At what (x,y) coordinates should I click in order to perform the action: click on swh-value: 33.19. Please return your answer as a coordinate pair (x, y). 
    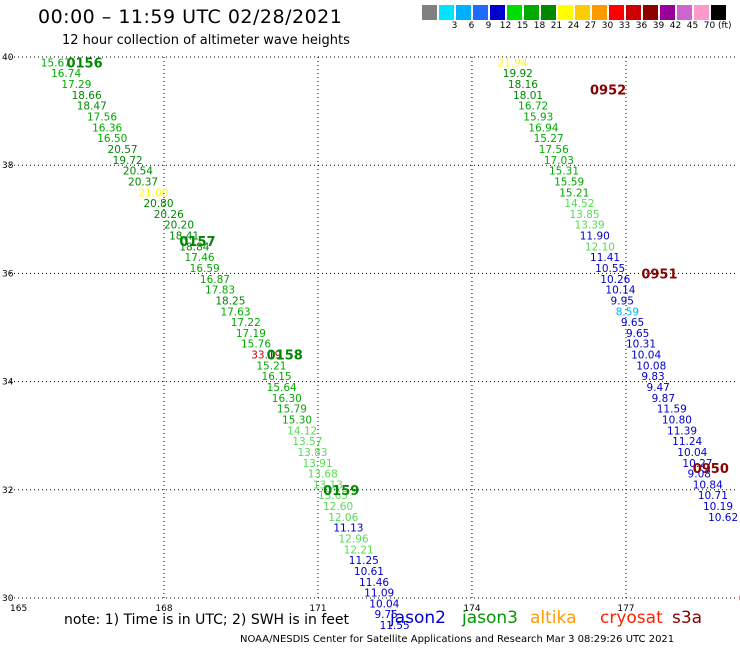
    Looking at the image, I should click on (266, 356).